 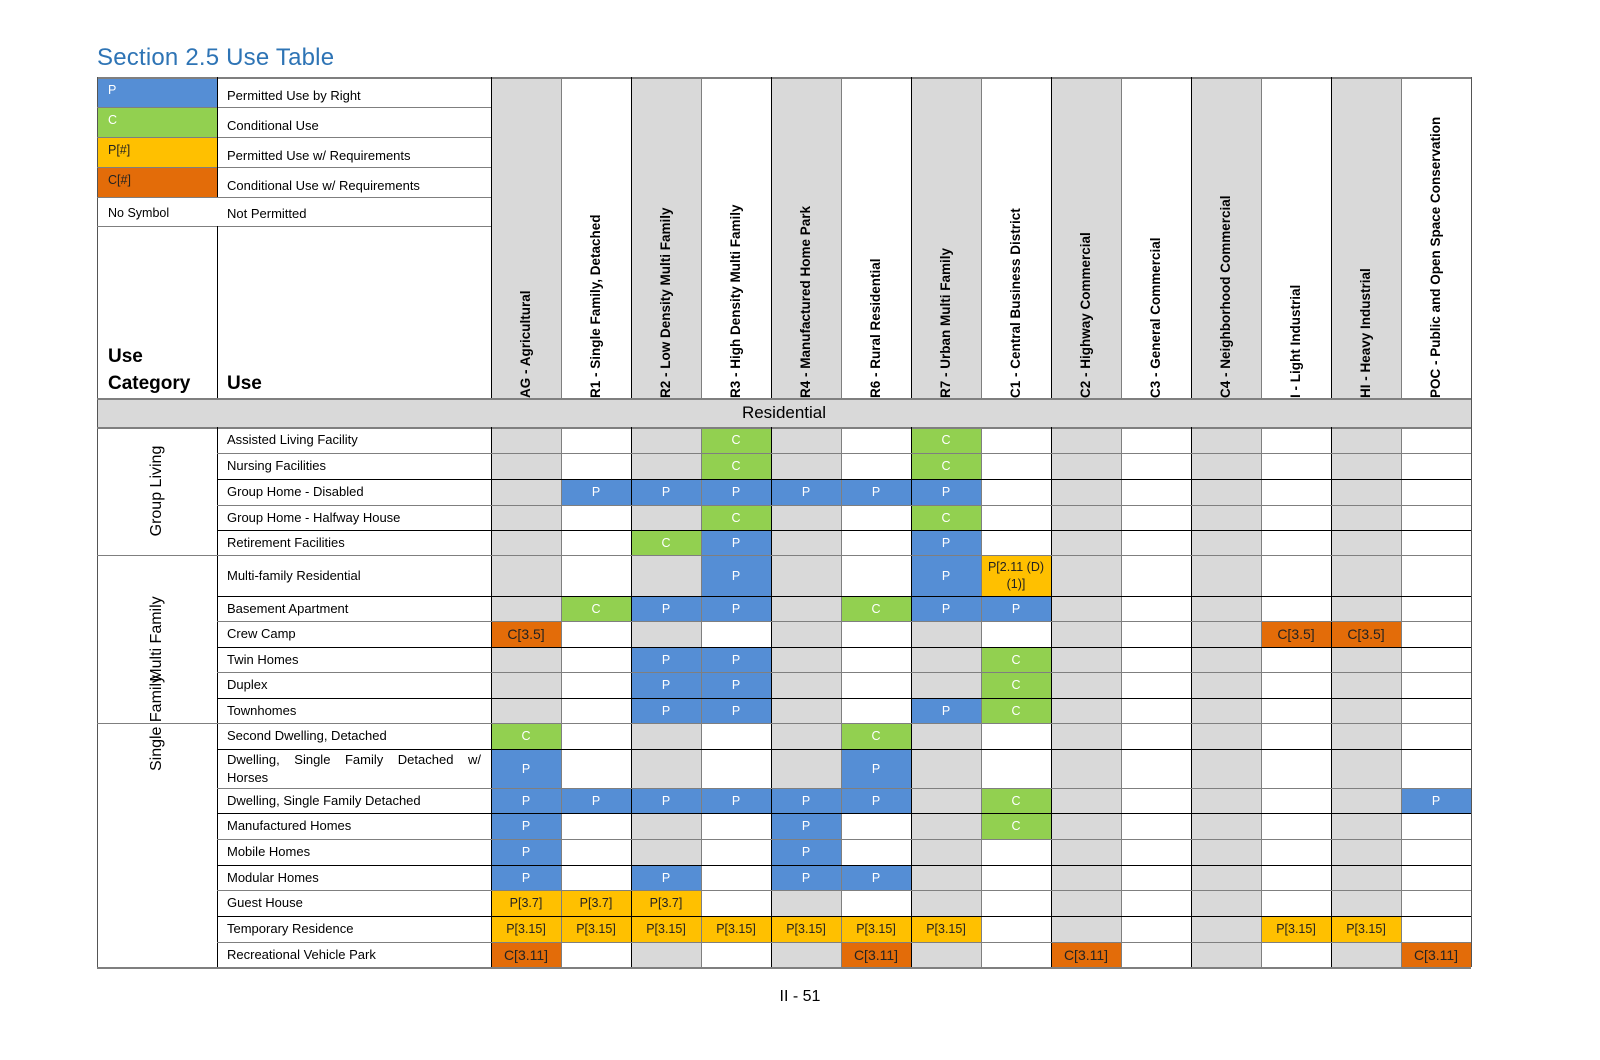 I want to click on legend-symbol: P, so click(x=112, y=90).